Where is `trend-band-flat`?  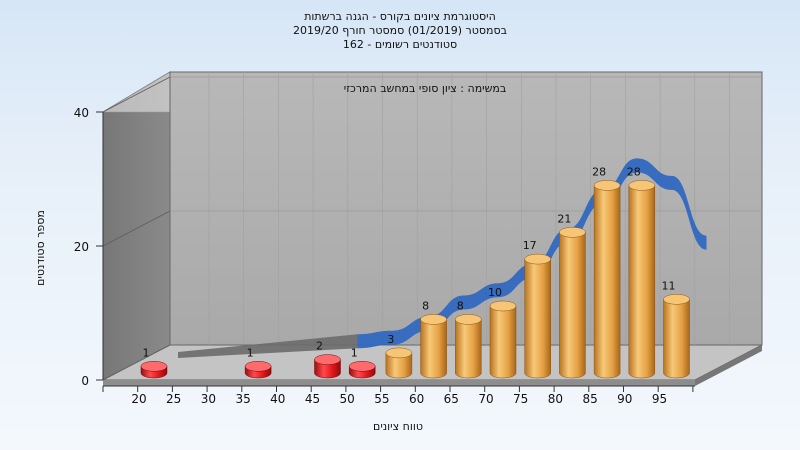 trend-band-flat is located at coordinates (268, 346).